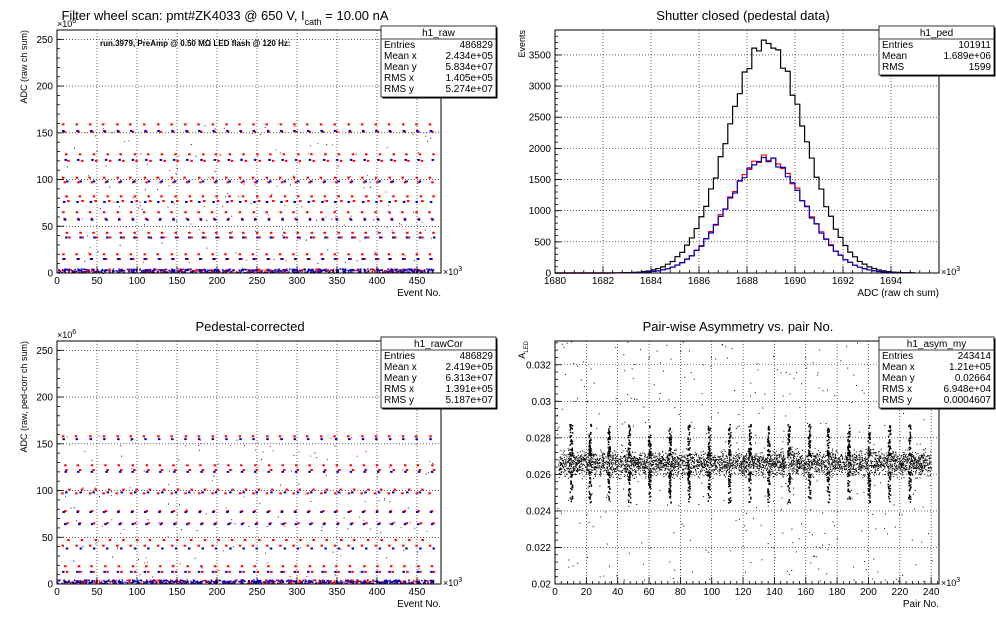 The width and height of the screenshot is (996, 622). Describe the element at coordinates (460, 269) in the screenshot. I see `x-exponent-power: 3` at that location.